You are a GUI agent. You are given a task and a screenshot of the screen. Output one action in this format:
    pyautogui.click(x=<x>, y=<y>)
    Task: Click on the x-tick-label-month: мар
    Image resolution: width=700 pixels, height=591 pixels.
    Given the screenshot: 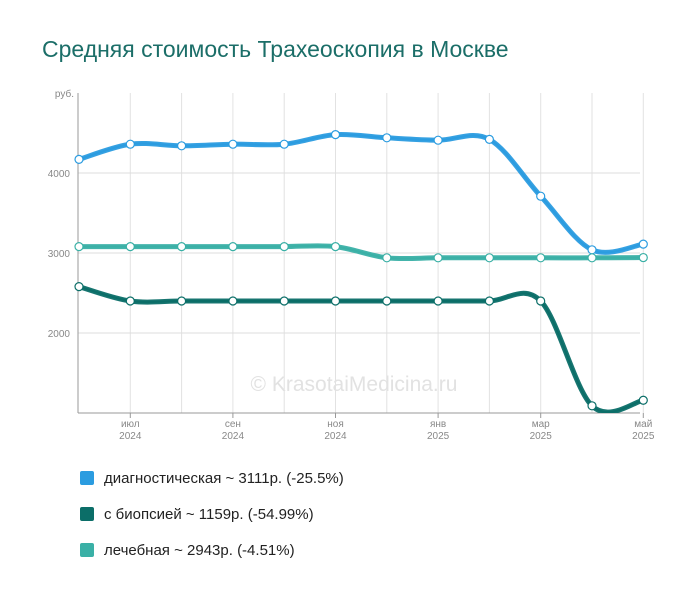 What is the action you would take?
    pyautogui.click(x=541, y=424)
    